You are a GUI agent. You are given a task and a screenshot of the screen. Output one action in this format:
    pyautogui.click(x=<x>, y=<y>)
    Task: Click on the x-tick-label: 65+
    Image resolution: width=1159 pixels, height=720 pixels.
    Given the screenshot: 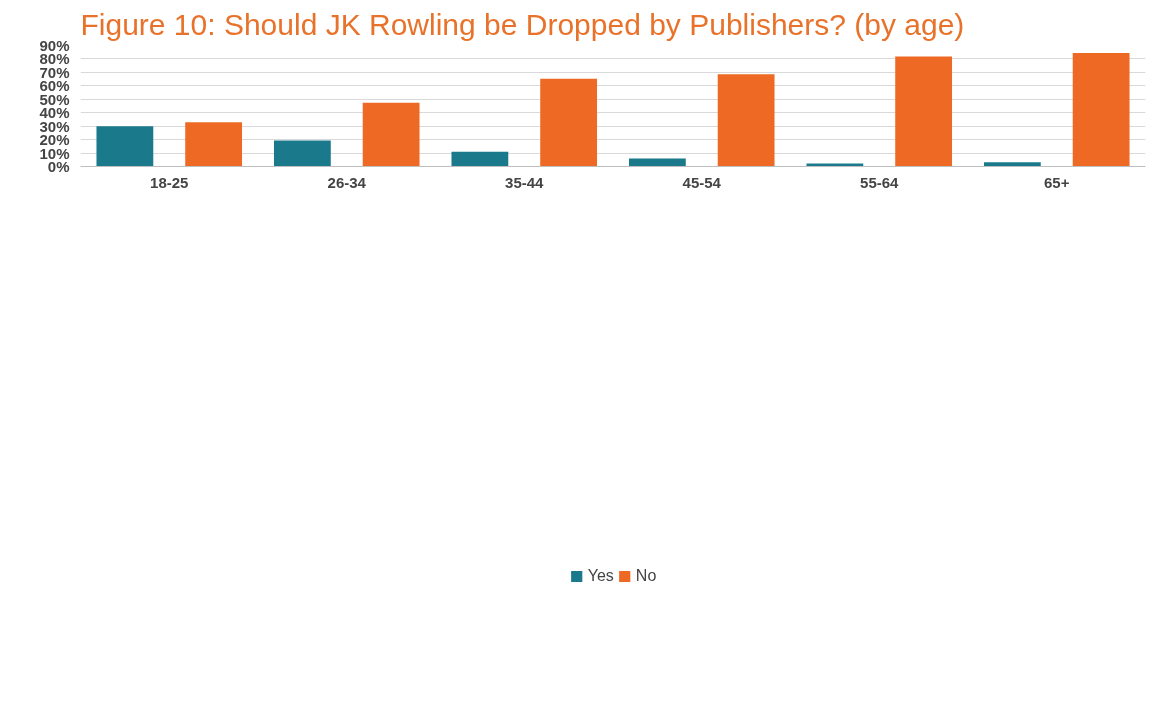 What is the action you would take?
    pyautogui.click(x=1057, y=182)
    